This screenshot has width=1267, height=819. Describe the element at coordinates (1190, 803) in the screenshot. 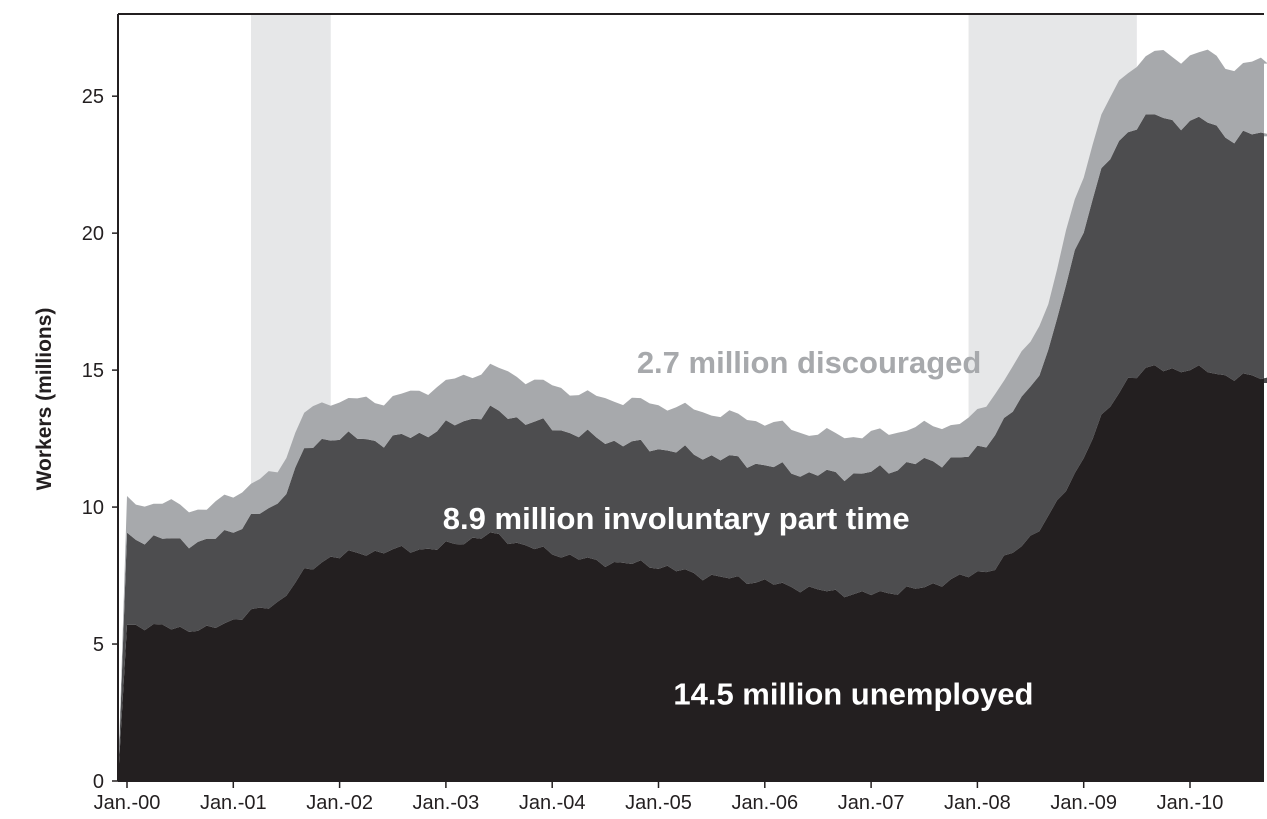

I see `x-tick-label: Jan.-10` at that location.